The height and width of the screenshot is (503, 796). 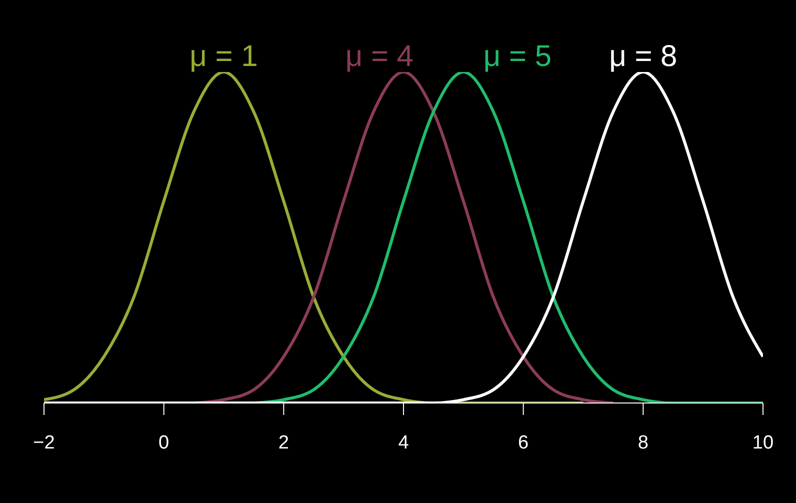 I want to click on x-tick-label: 6, so click(x=523, y=443).